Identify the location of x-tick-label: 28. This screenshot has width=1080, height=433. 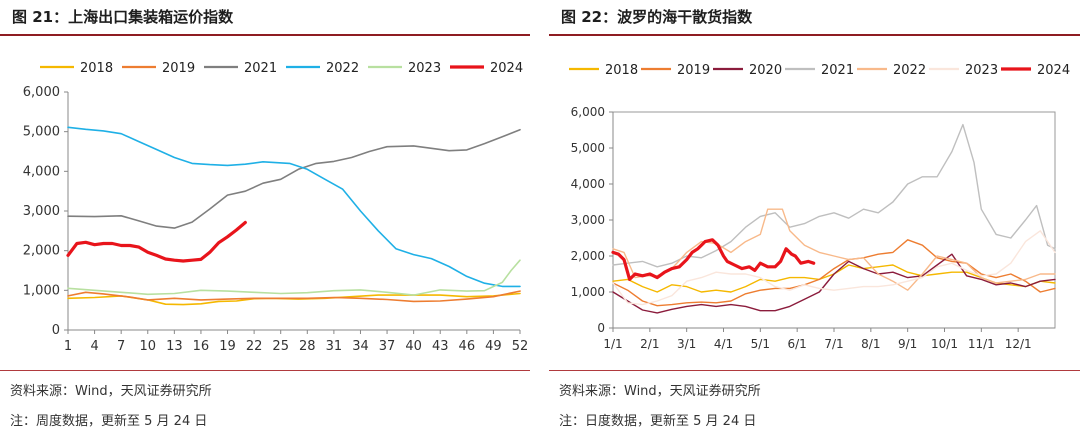
(307, 346).